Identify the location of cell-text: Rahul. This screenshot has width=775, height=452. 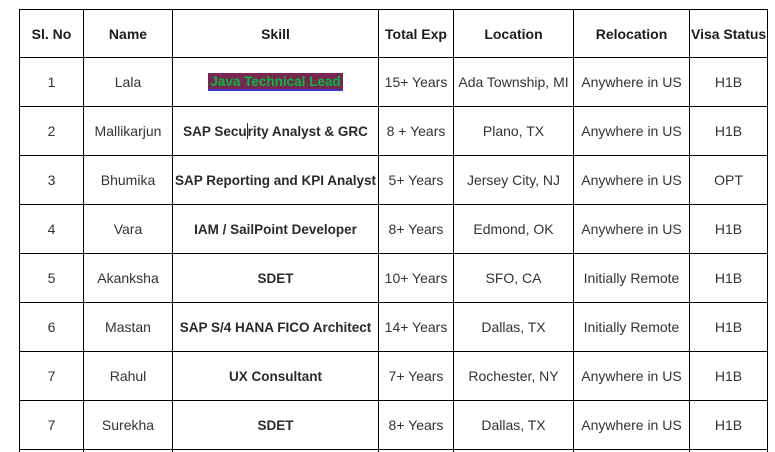
(128, 376).